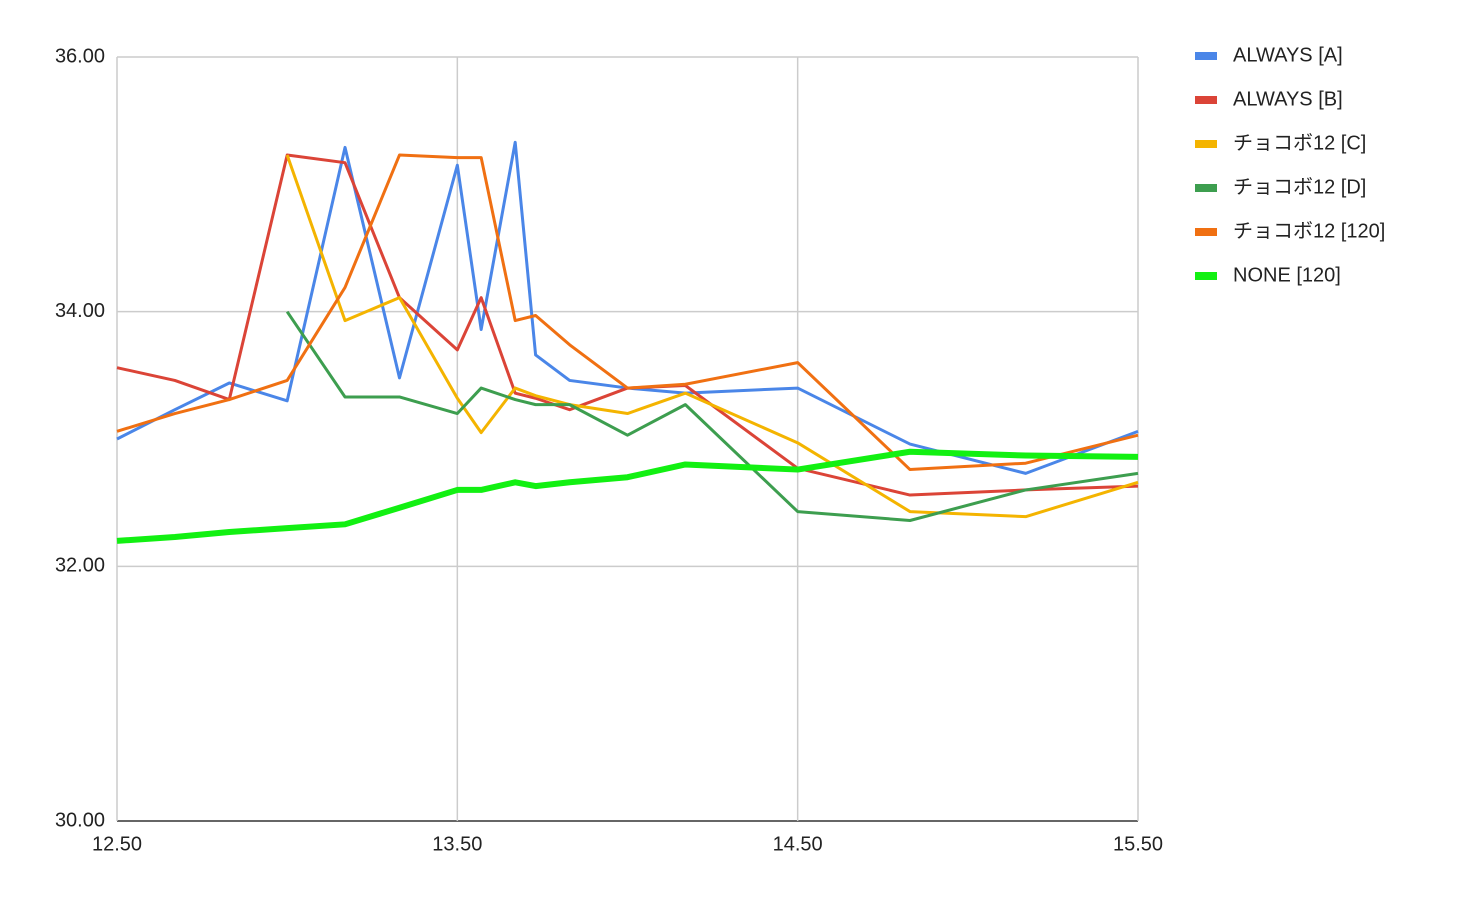  I want to click on legend-label: チョコボ12 [120], so click(1309, 230).